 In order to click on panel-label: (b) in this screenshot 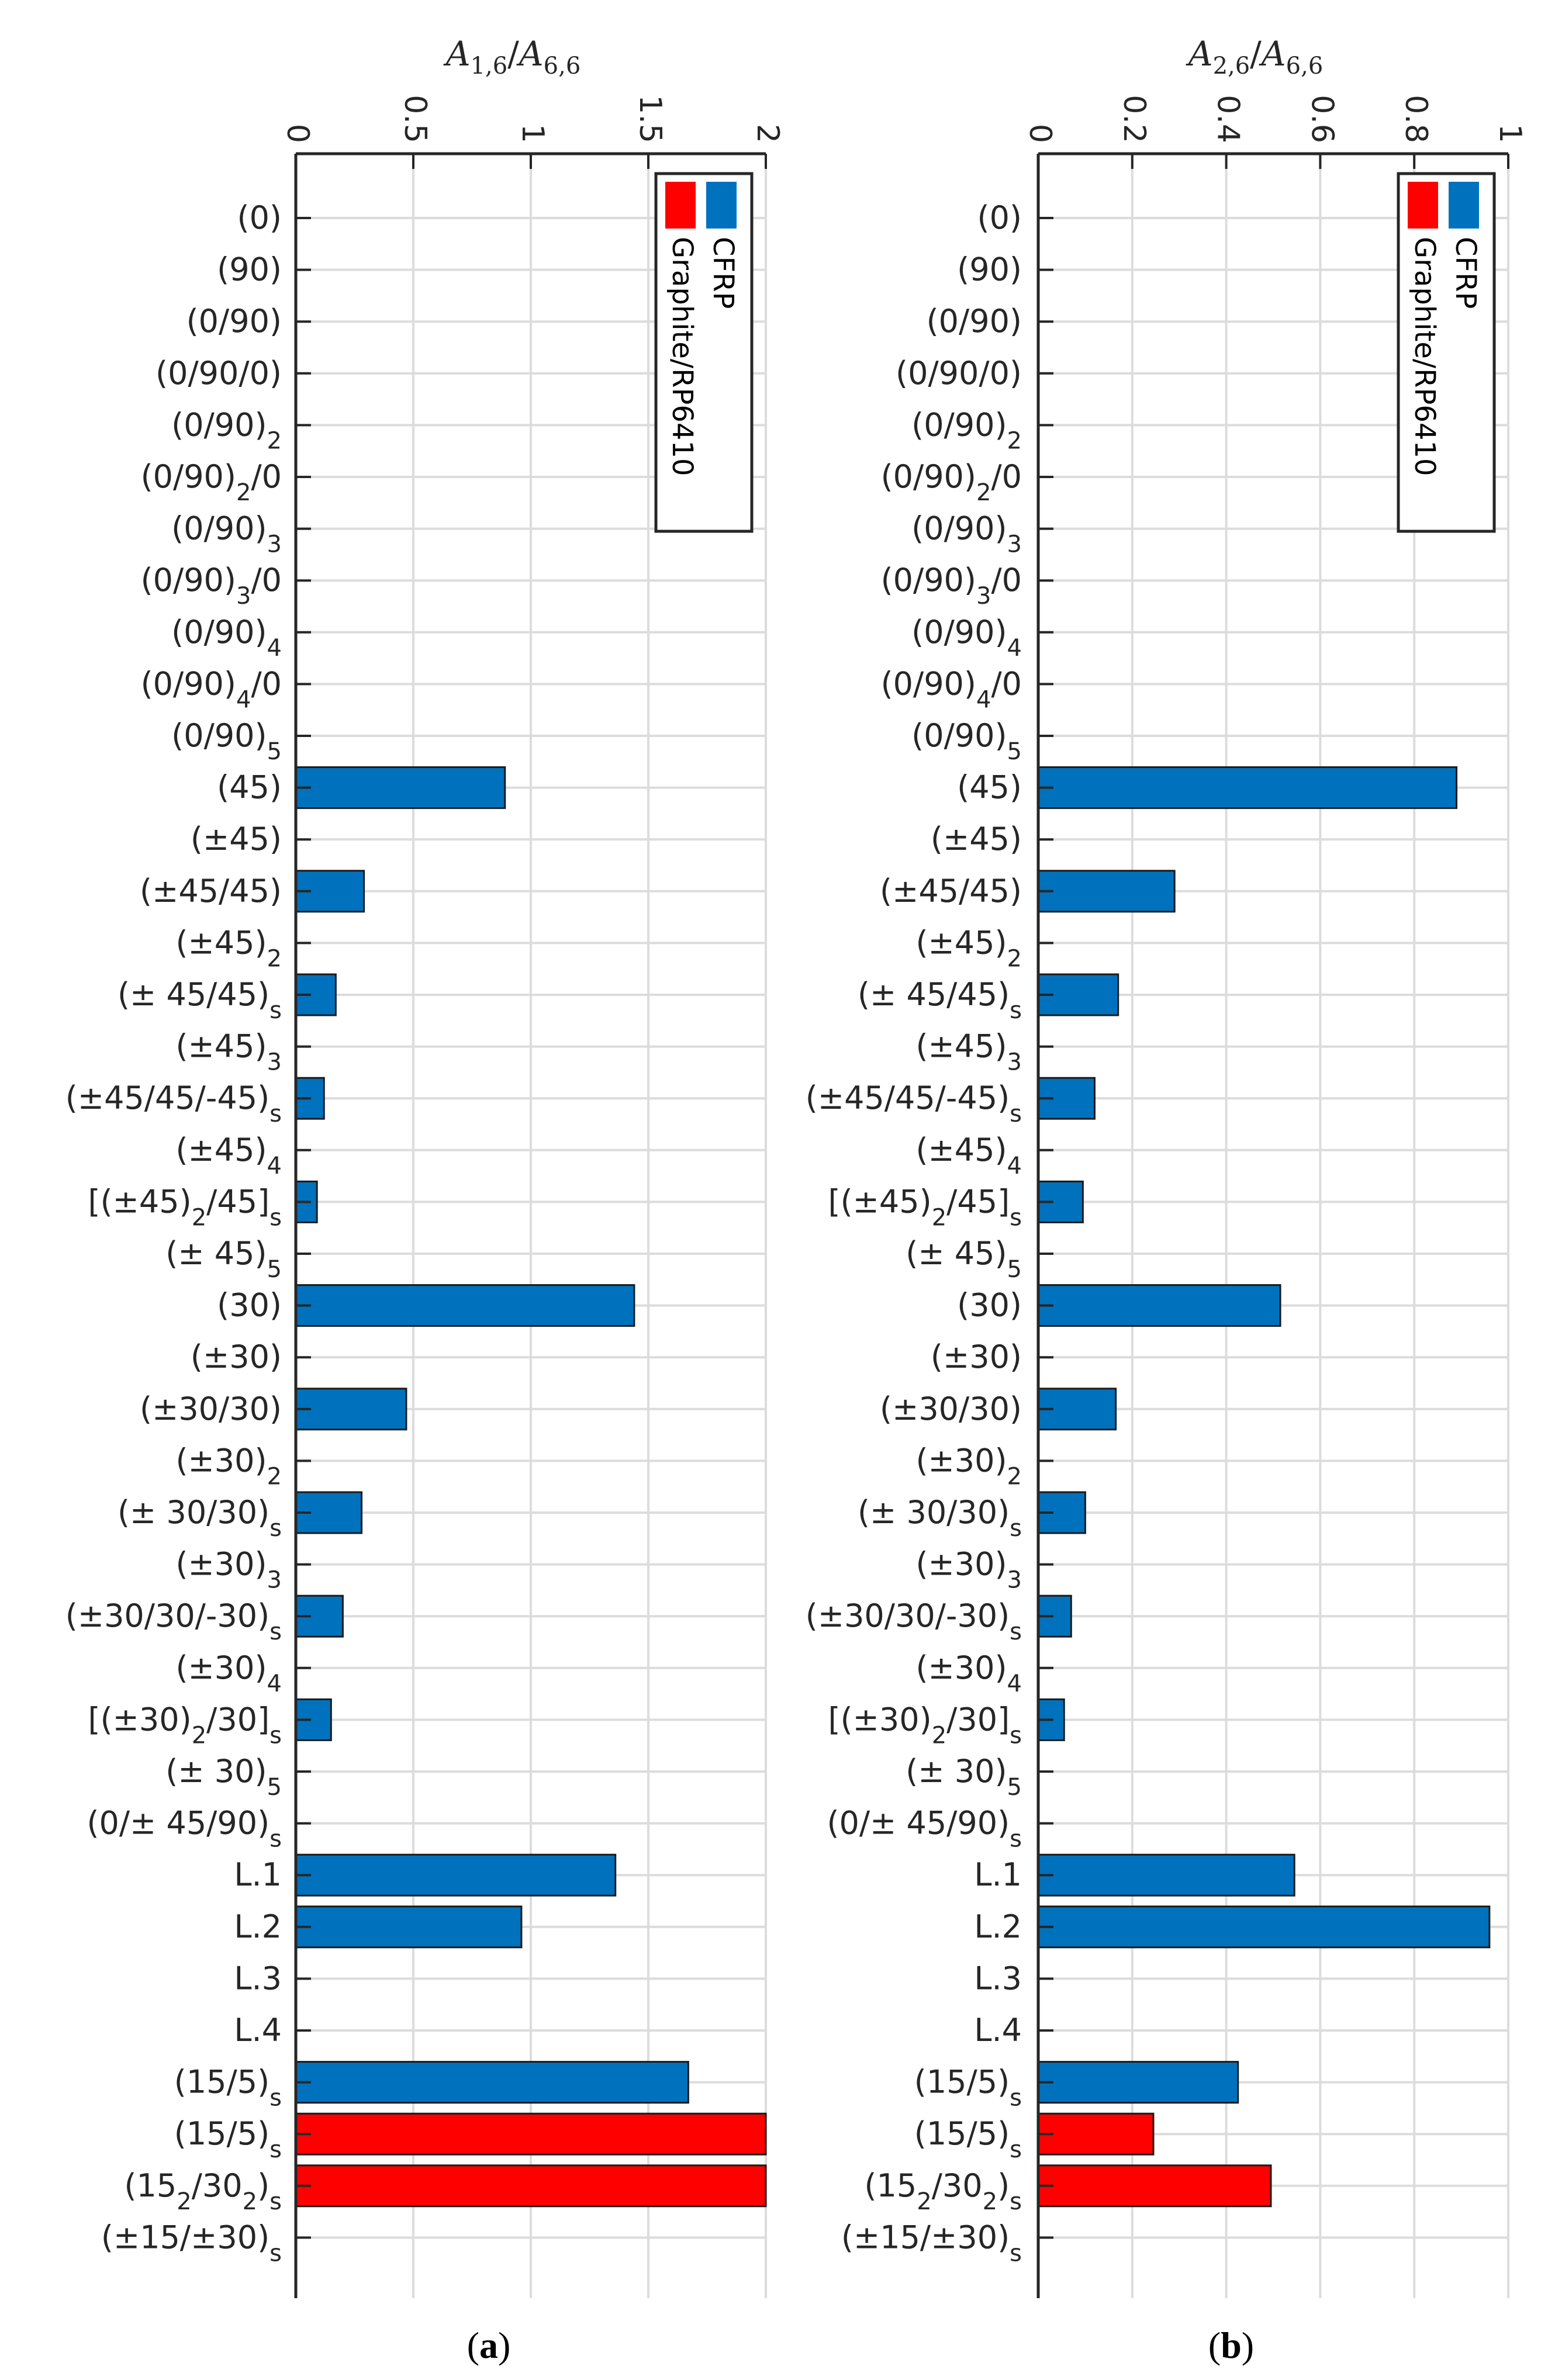, I will do `click(1231, 2345)`.